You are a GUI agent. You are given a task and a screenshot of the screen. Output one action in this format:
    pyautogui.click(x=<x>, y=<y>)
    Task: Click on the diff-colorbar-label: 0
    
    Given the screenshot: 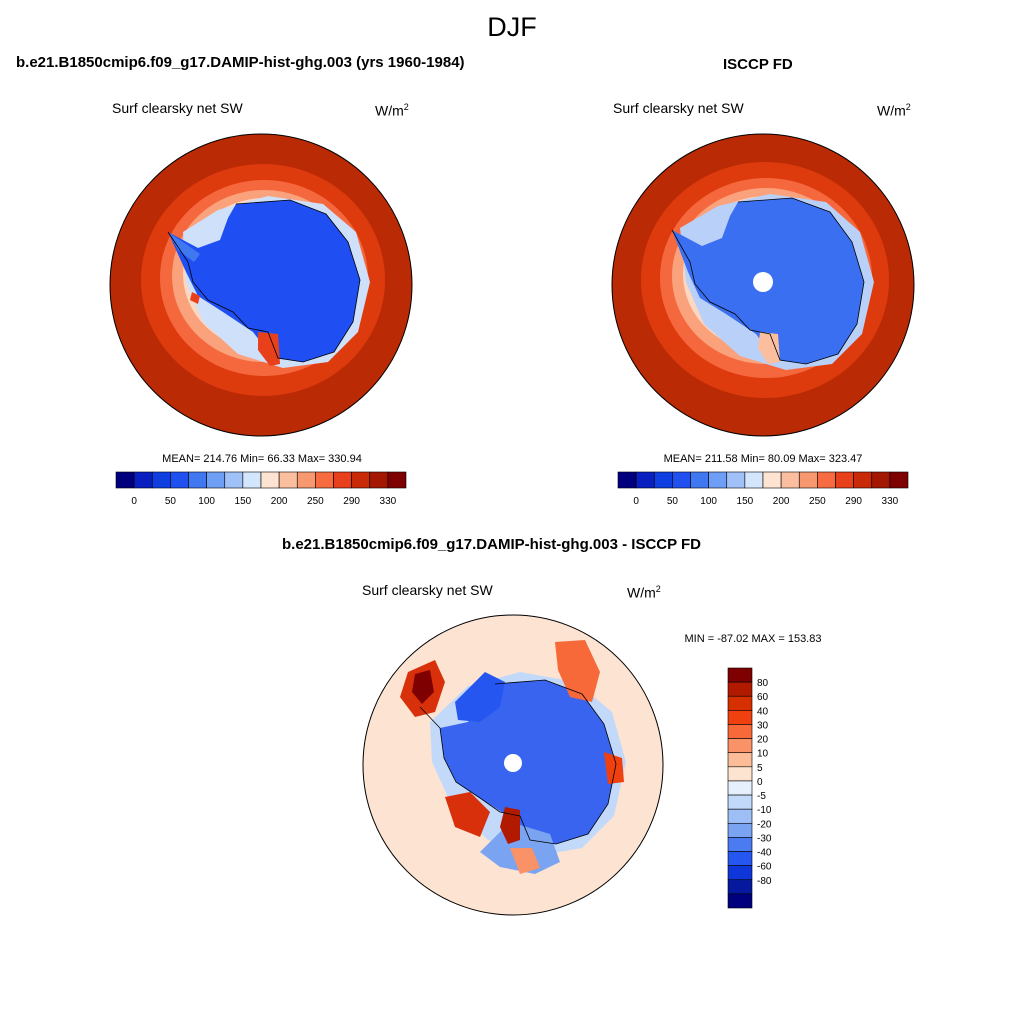 What is the action you would take?
    pyautogui.click(x=760, y=782)
    